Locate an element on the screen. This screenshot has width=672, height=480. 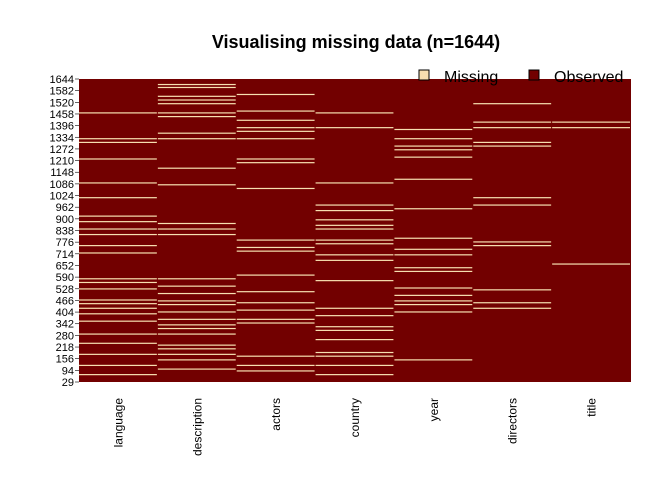
y-tick-label: 900 is located at coordinates (65, 220).